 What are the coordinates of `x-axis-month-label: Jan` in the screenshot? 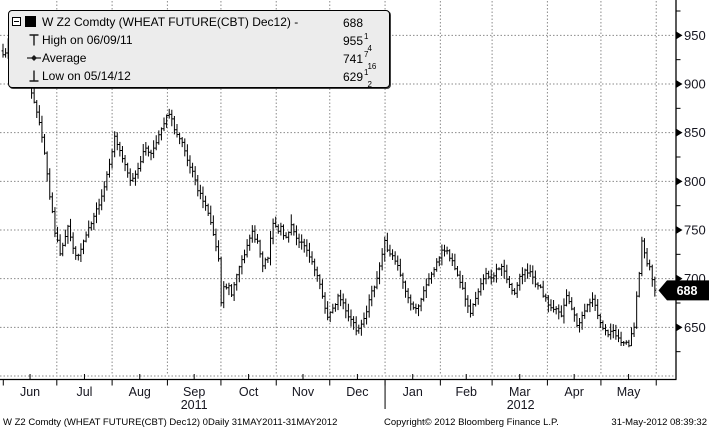 It's located at (413, 392).